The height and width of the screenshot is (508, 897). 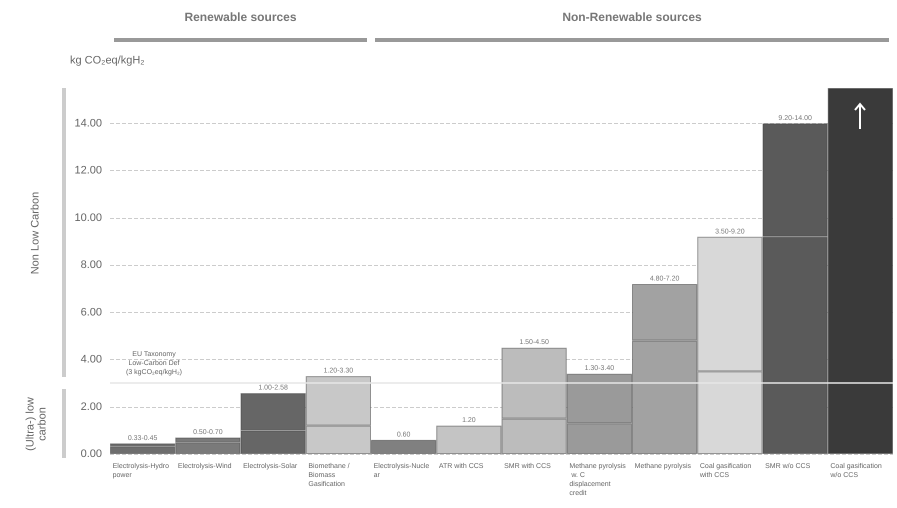 What do you see at coordinates (91, 360) in the screenshot?
I see `y-tick-label: 4.00` at bounding box center [91, 360].